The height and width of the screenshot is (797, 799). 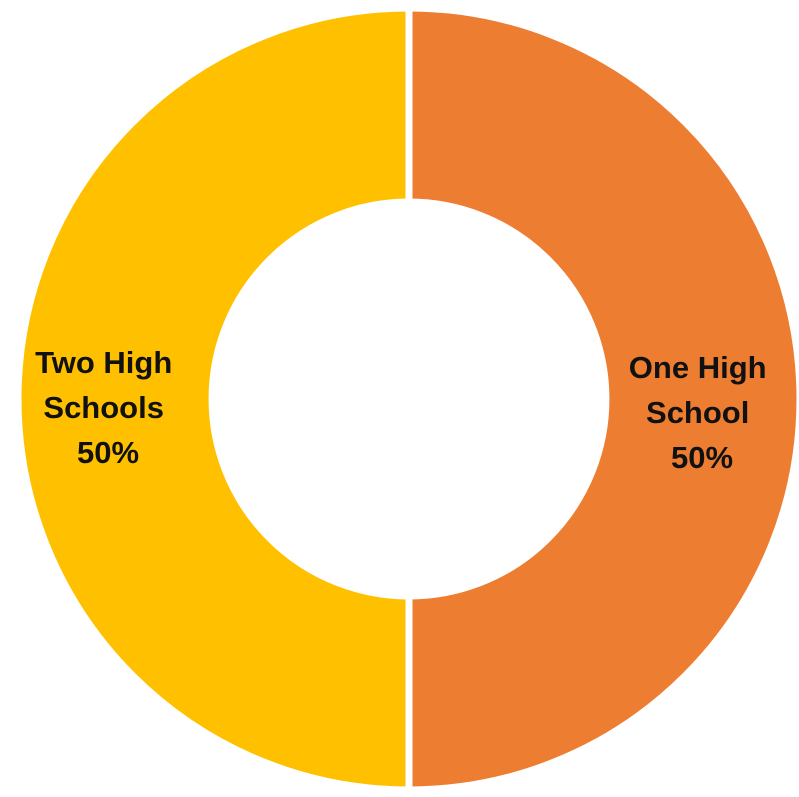 I want to click on slice-label-one-high-school-percent: 50%, so click(x=702, y=457).